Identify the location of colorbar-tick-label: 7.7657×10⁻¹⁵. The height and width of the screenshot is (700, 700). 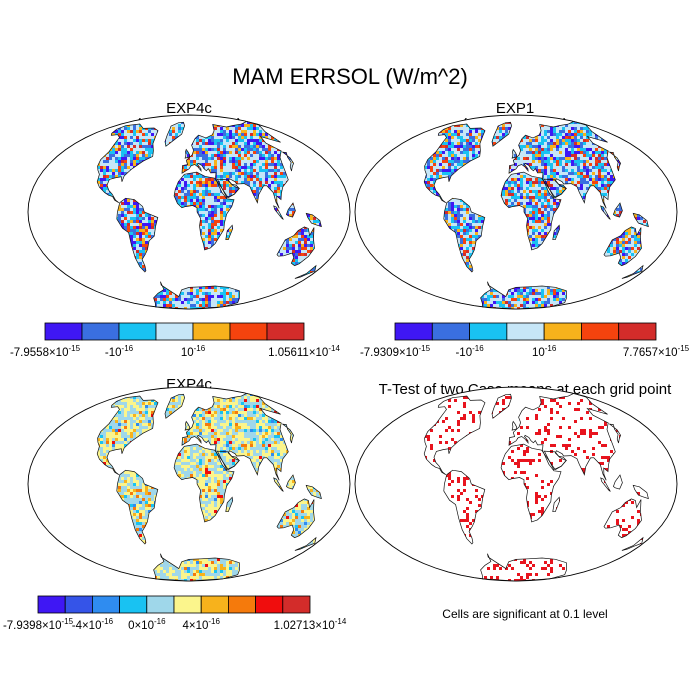
(656, 351).